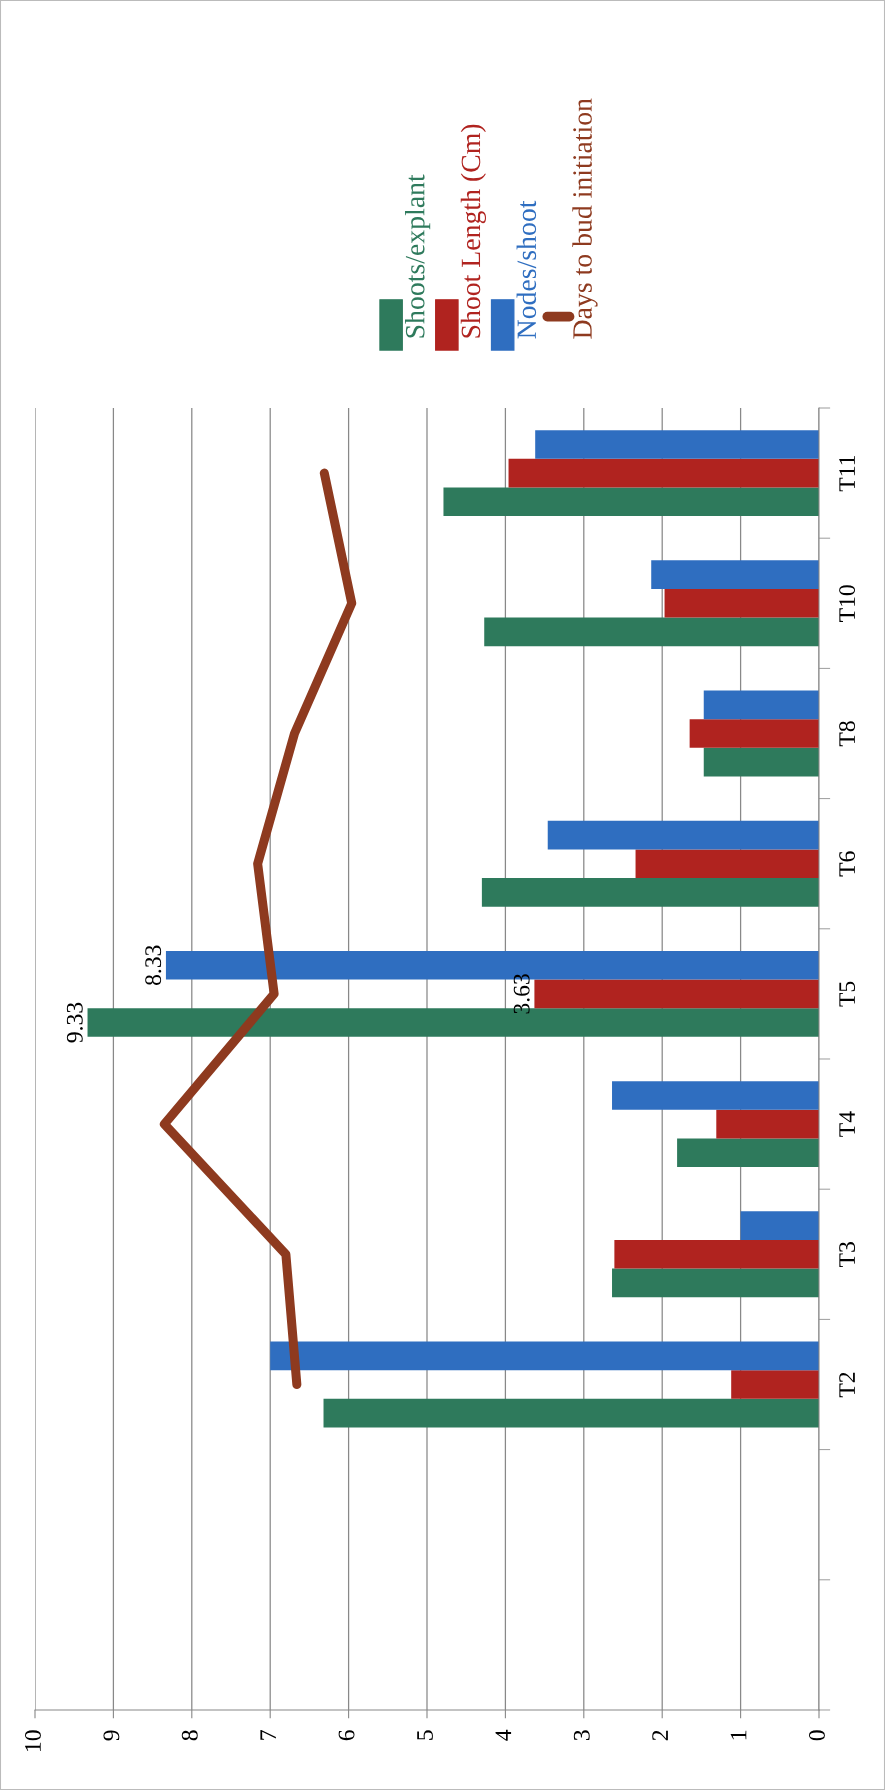  What do you see at coordinates (847, 864) in the screenshot?
I see `y-tick-label: T6` at bounding box center [847, 864].